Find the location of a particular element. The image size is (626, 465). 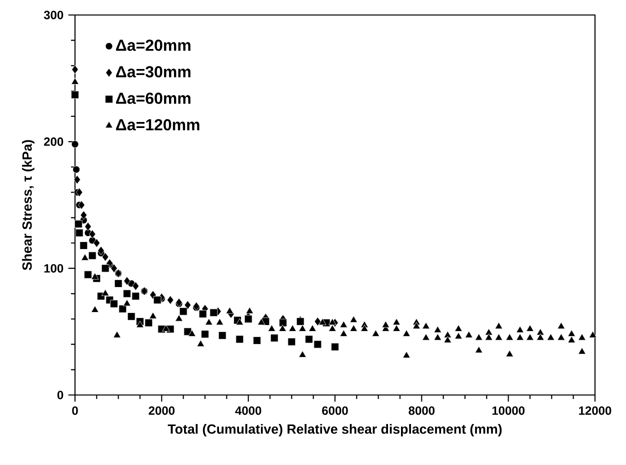

y-tick-label: 300 is located at coordinates (54, 15).